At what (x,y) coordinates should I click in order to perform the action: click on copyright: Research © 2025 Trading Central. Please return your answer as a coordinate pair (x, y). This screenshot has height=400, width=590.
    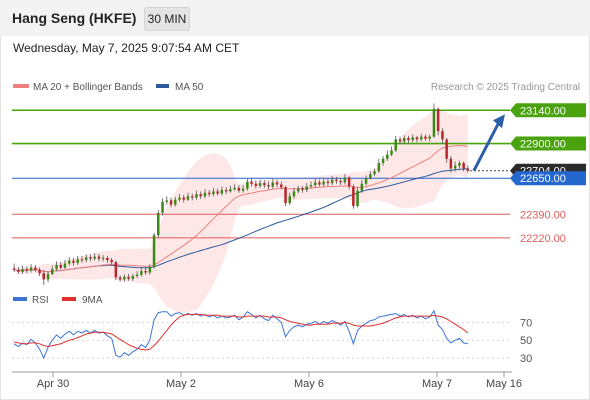
    Looking at the image, I should click on (505, 87).